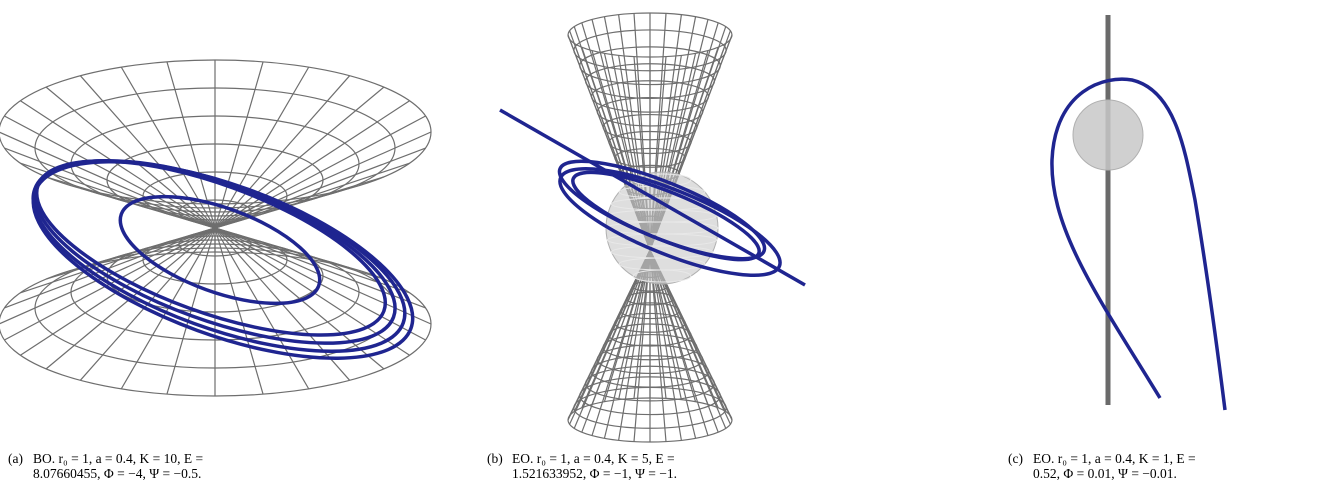 The image size is (1328, 499). What do you see at coordinates (1015, 458) in the screenshot?
I see `caption-label: (c)` at bounding box center [1015, 458].